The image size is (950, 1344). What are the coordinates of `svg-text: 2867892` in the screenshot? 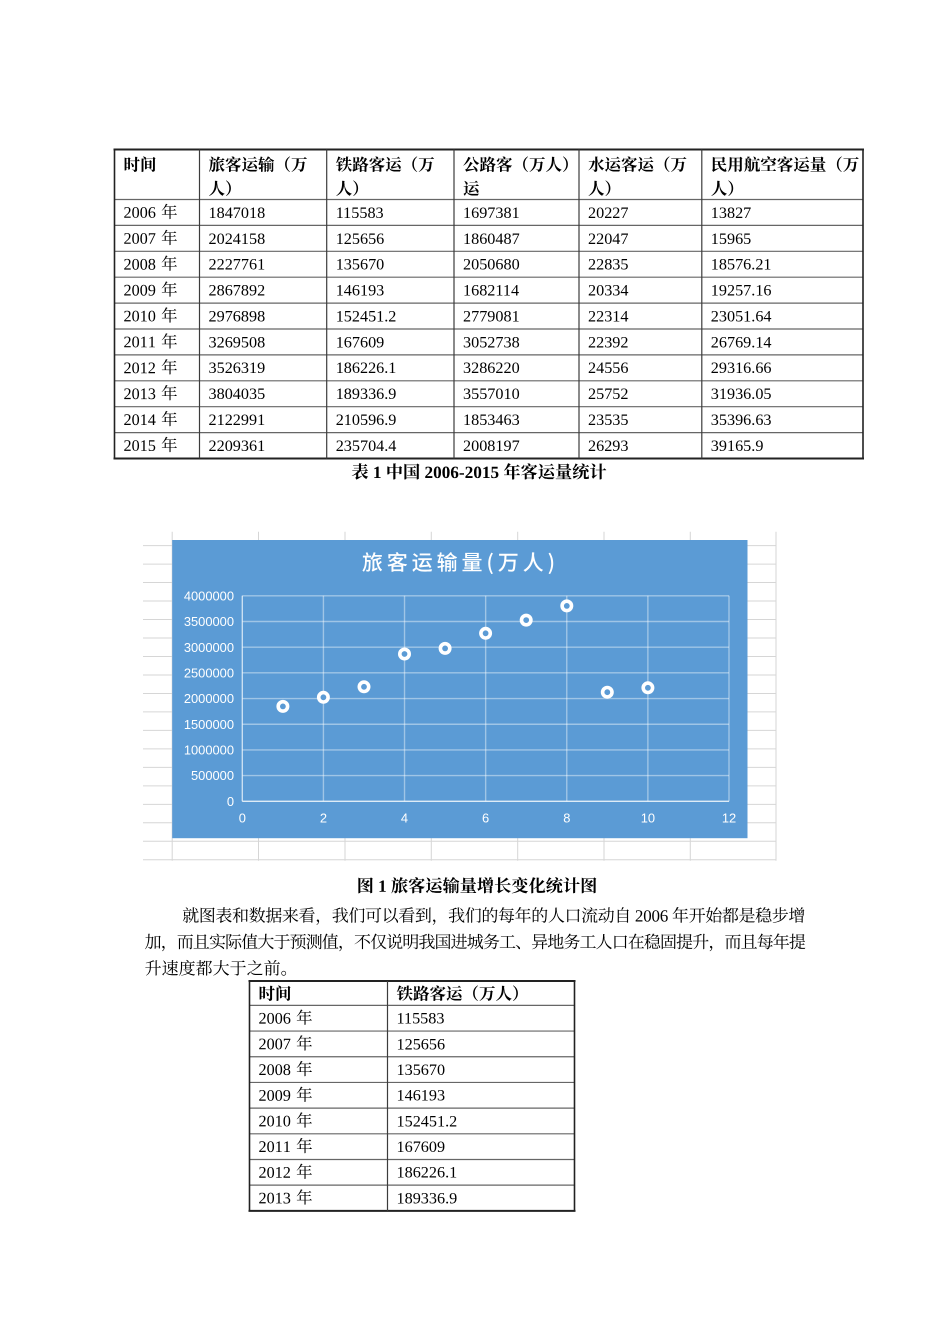 It's located at (237, 291).